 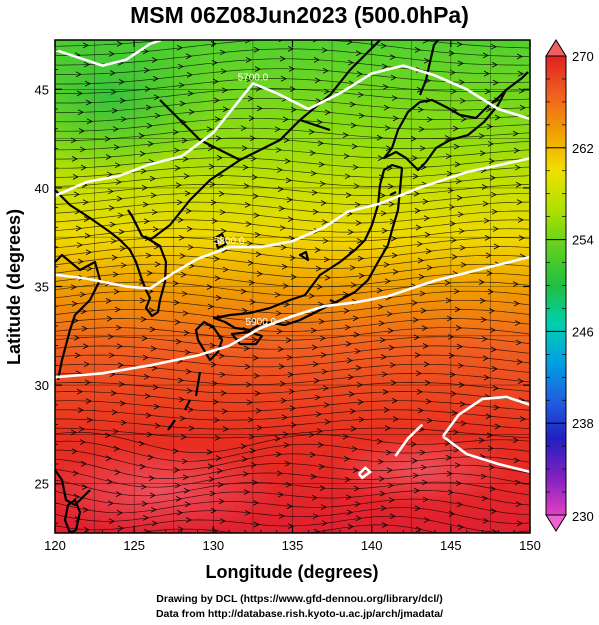 What do you see at coordinates (229, 241) in the screenshot?
I see `contour-label: 5800.0` at bounding box center [229, 241].